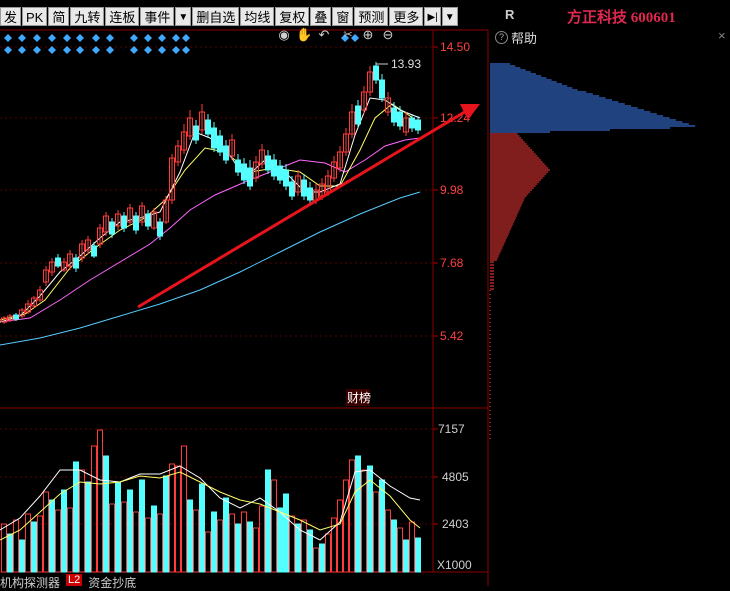 The width and height of the screenshot is (730, 591). Describe the element at coordinates (452, 190) in the screenshot. I see `price-tick-3: 9.98` at that location.